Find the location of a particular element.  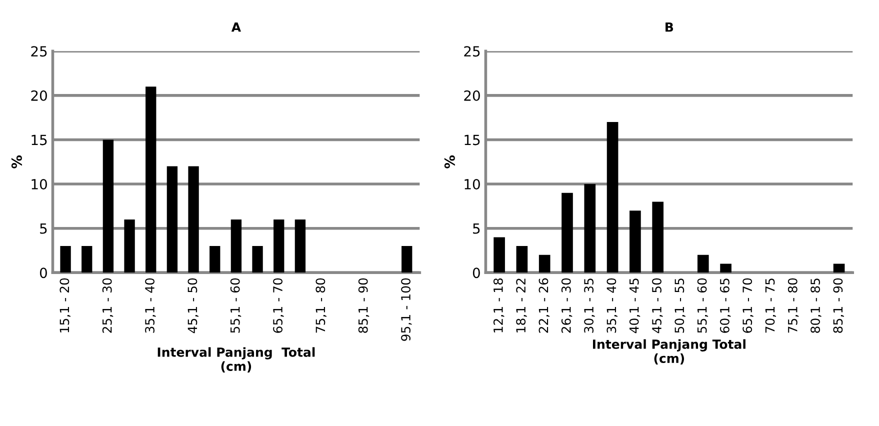

x-tick-label: 15,1 - 20 is located at coordinates (65, 305).